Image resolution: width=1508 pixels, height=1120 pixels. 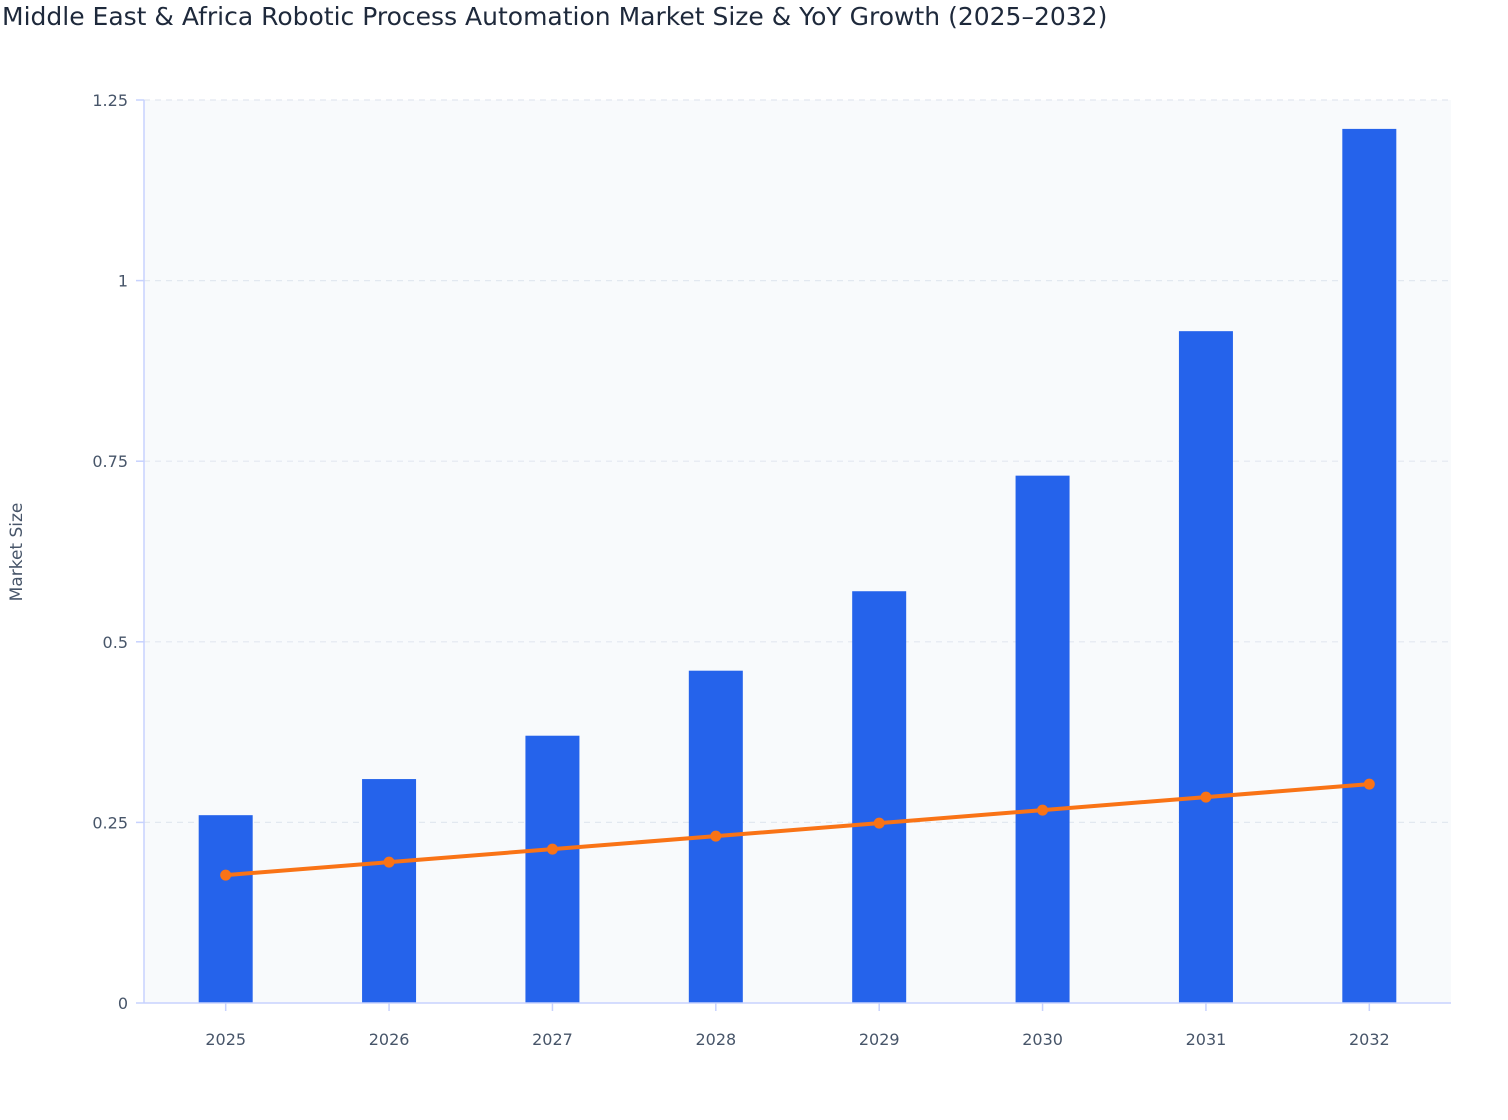 I want to click on line-point-2032, so click(x=1369, y=784).